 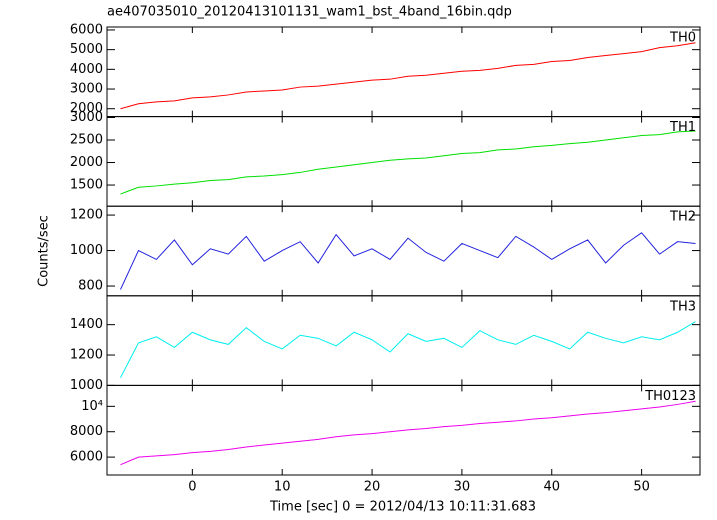 I want to click on x-tick-label: 50, so click(x=641, y=487).